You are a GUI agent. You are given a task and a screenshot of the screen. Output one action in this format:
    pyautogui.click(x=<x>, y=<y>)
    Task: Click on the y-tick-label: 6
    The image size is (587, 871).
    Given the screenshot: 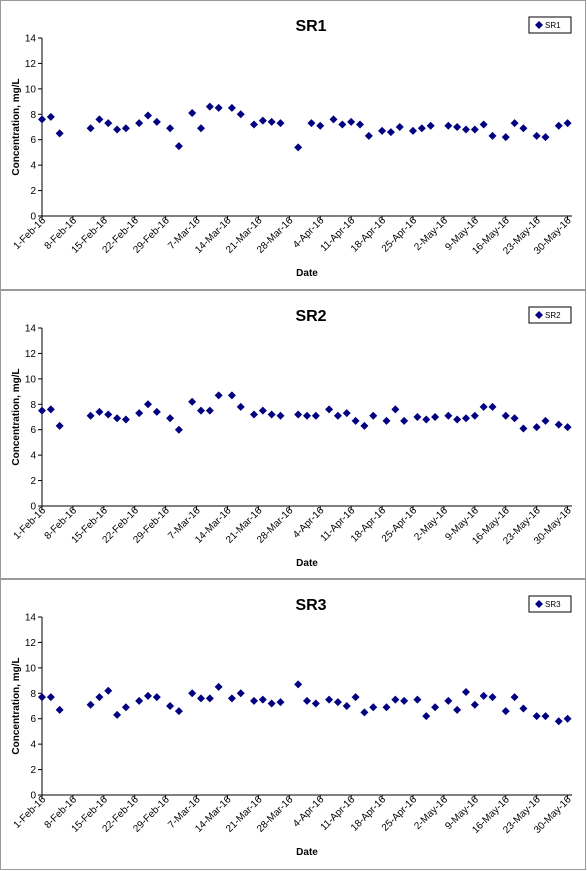 What is the action you would take?
    pyautogui.click(x=33, y=140)
    